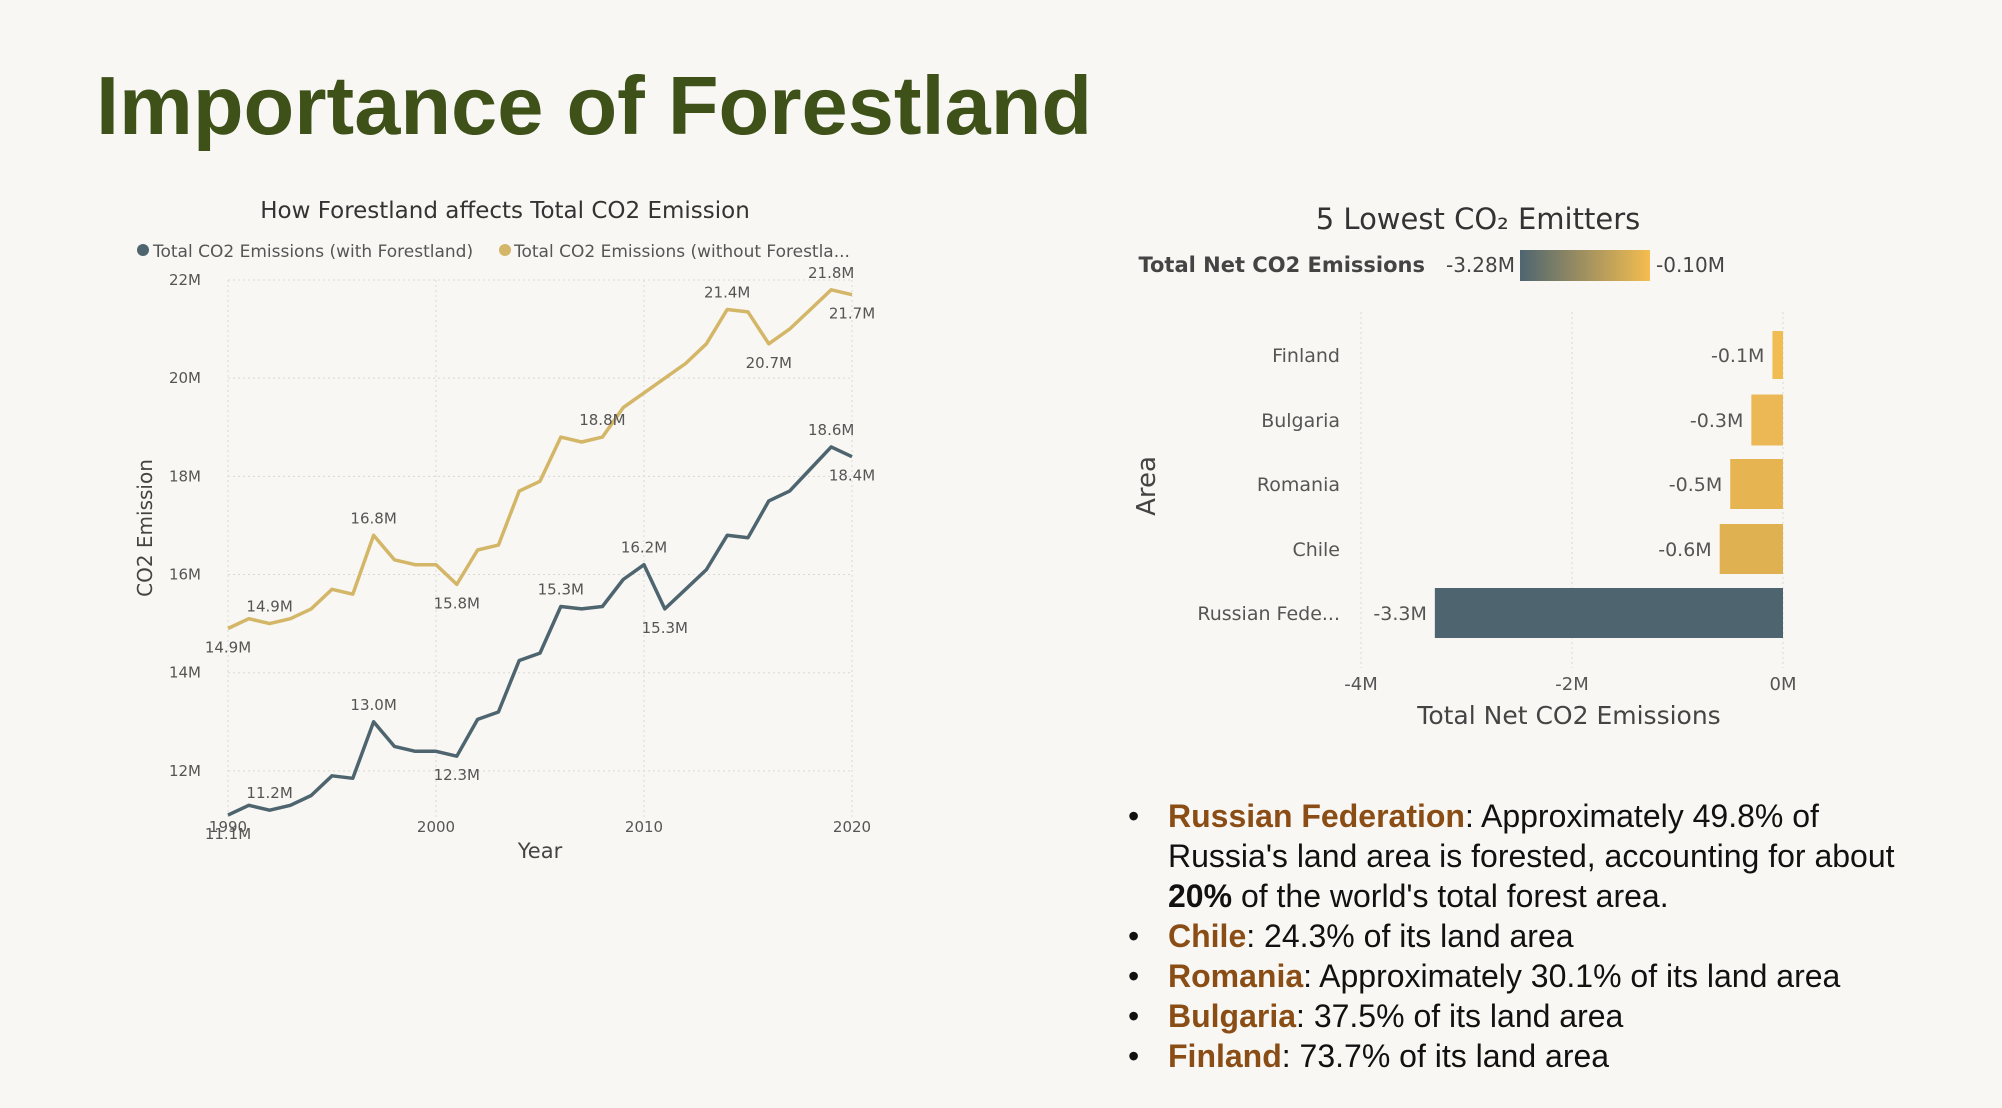 This screenshot has width=2002, height=1108. Describe the element at coordinates (373, 518) in the screenshot. I see `data-label: 16.8M` at that location.